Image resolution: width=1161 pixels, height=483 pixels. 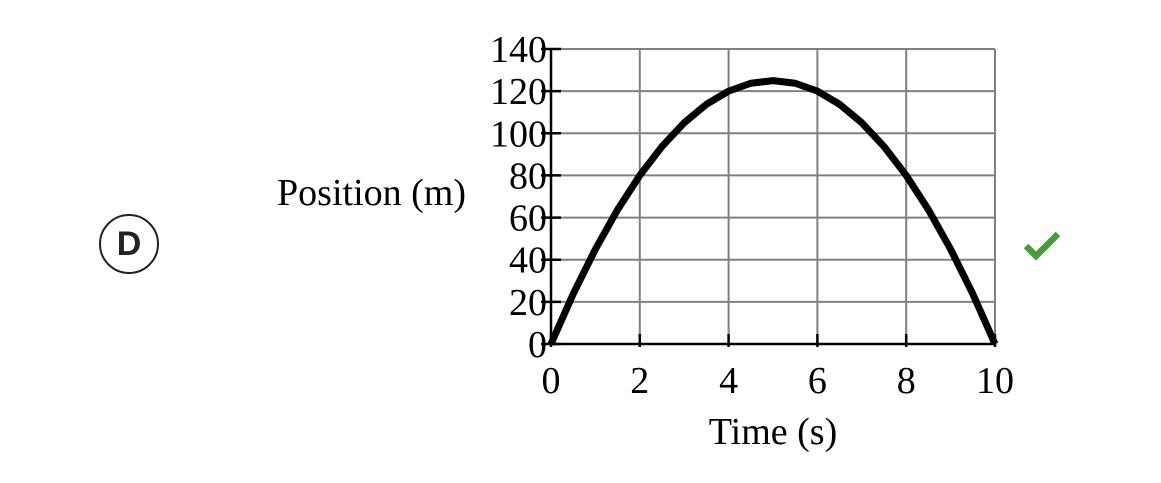 What do you see at coordinates (995, 381) in the screenshot?
I see `x-tick-label: 10` at bounding box center [995, 381].